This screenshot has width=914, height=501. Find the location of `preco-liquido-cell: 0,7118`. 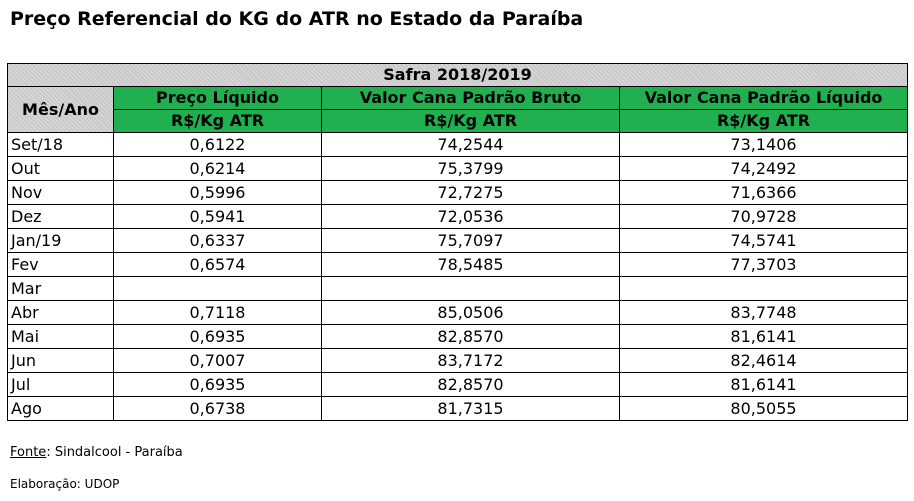

preco-liquido-cell: 0,7118 is located at coordinates (217, 312).